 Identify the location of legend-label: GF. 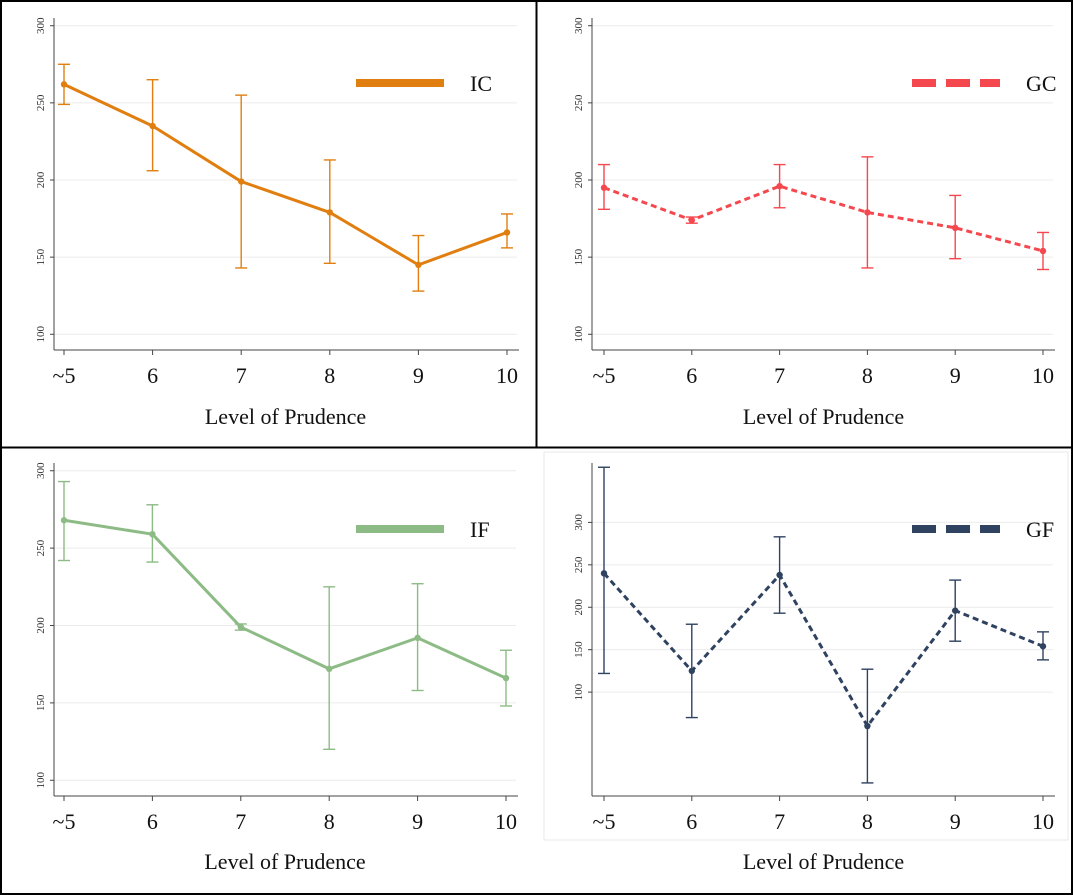
(1040, 529).